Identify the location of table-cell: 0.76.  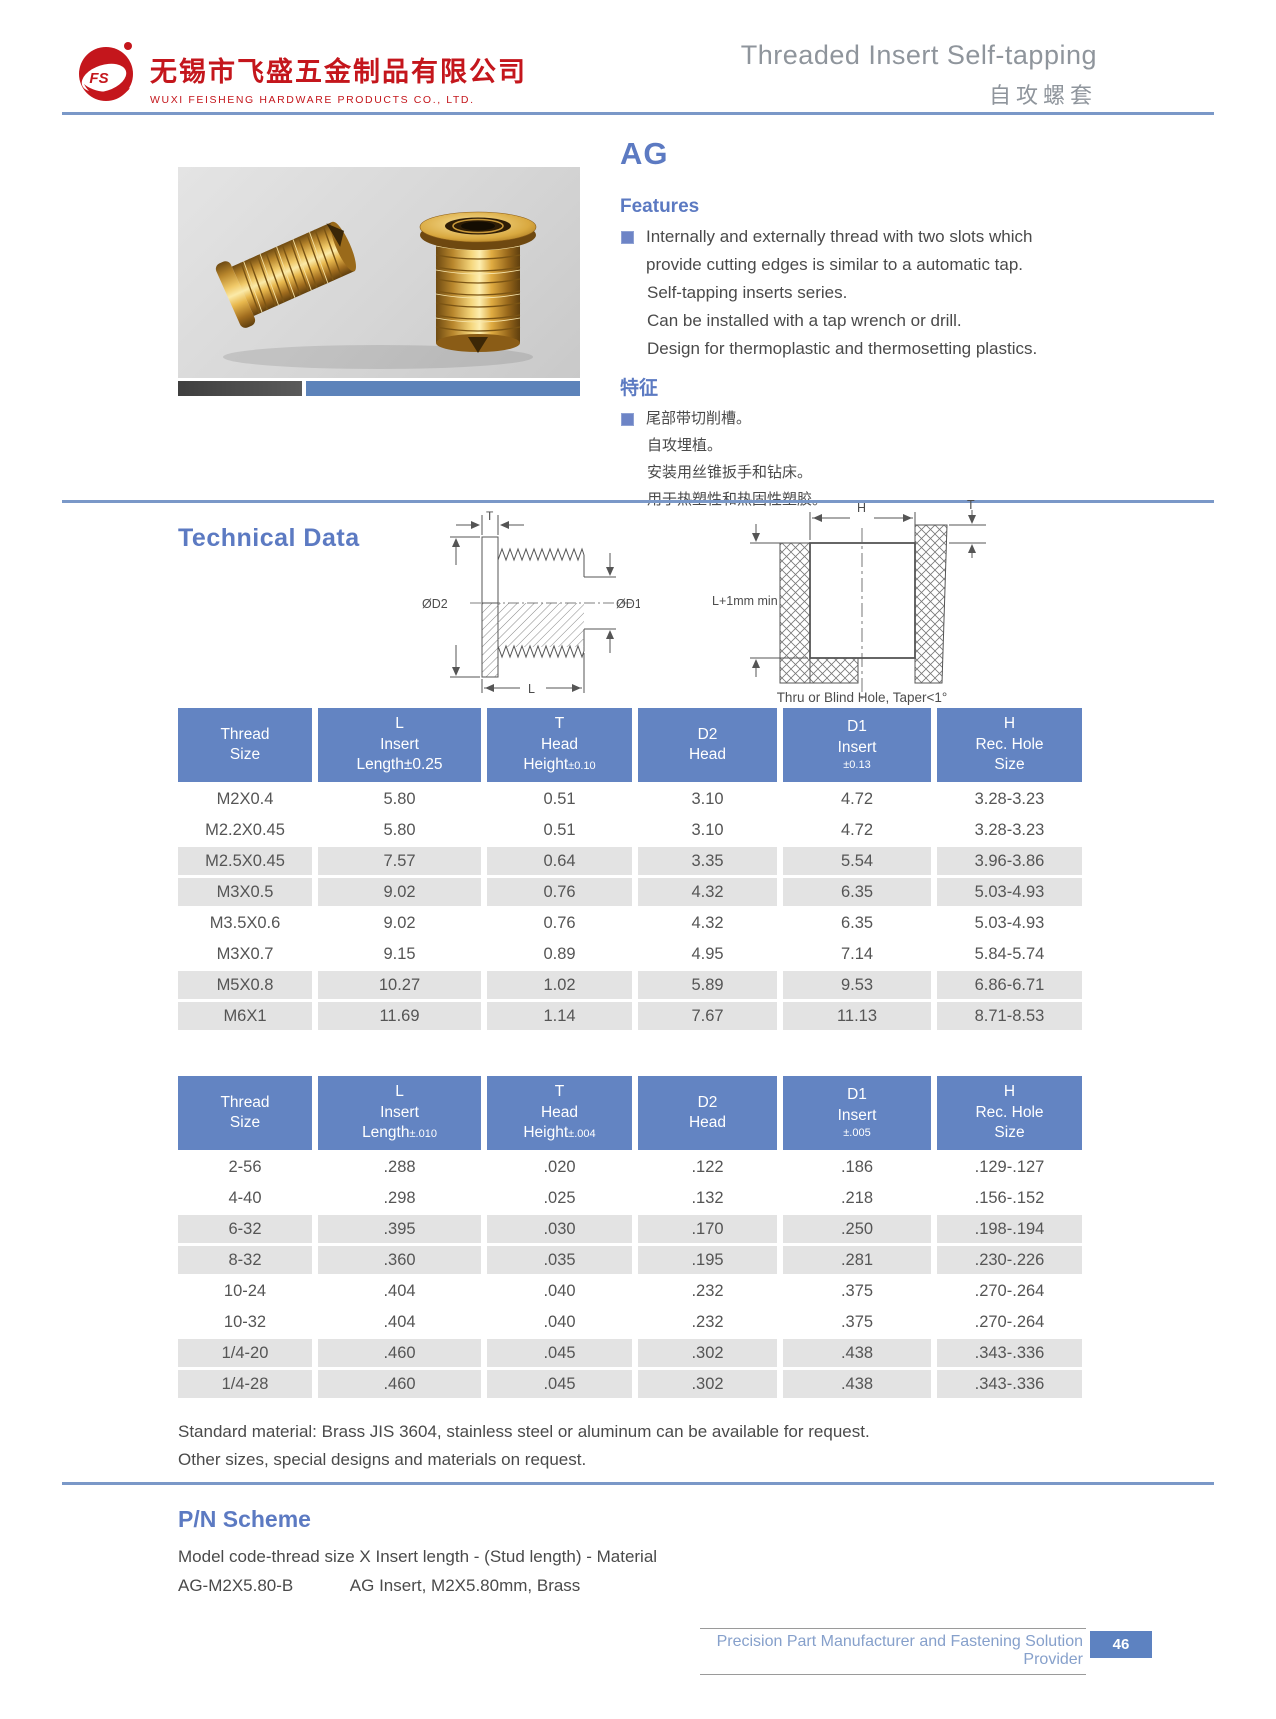
(559, 923).